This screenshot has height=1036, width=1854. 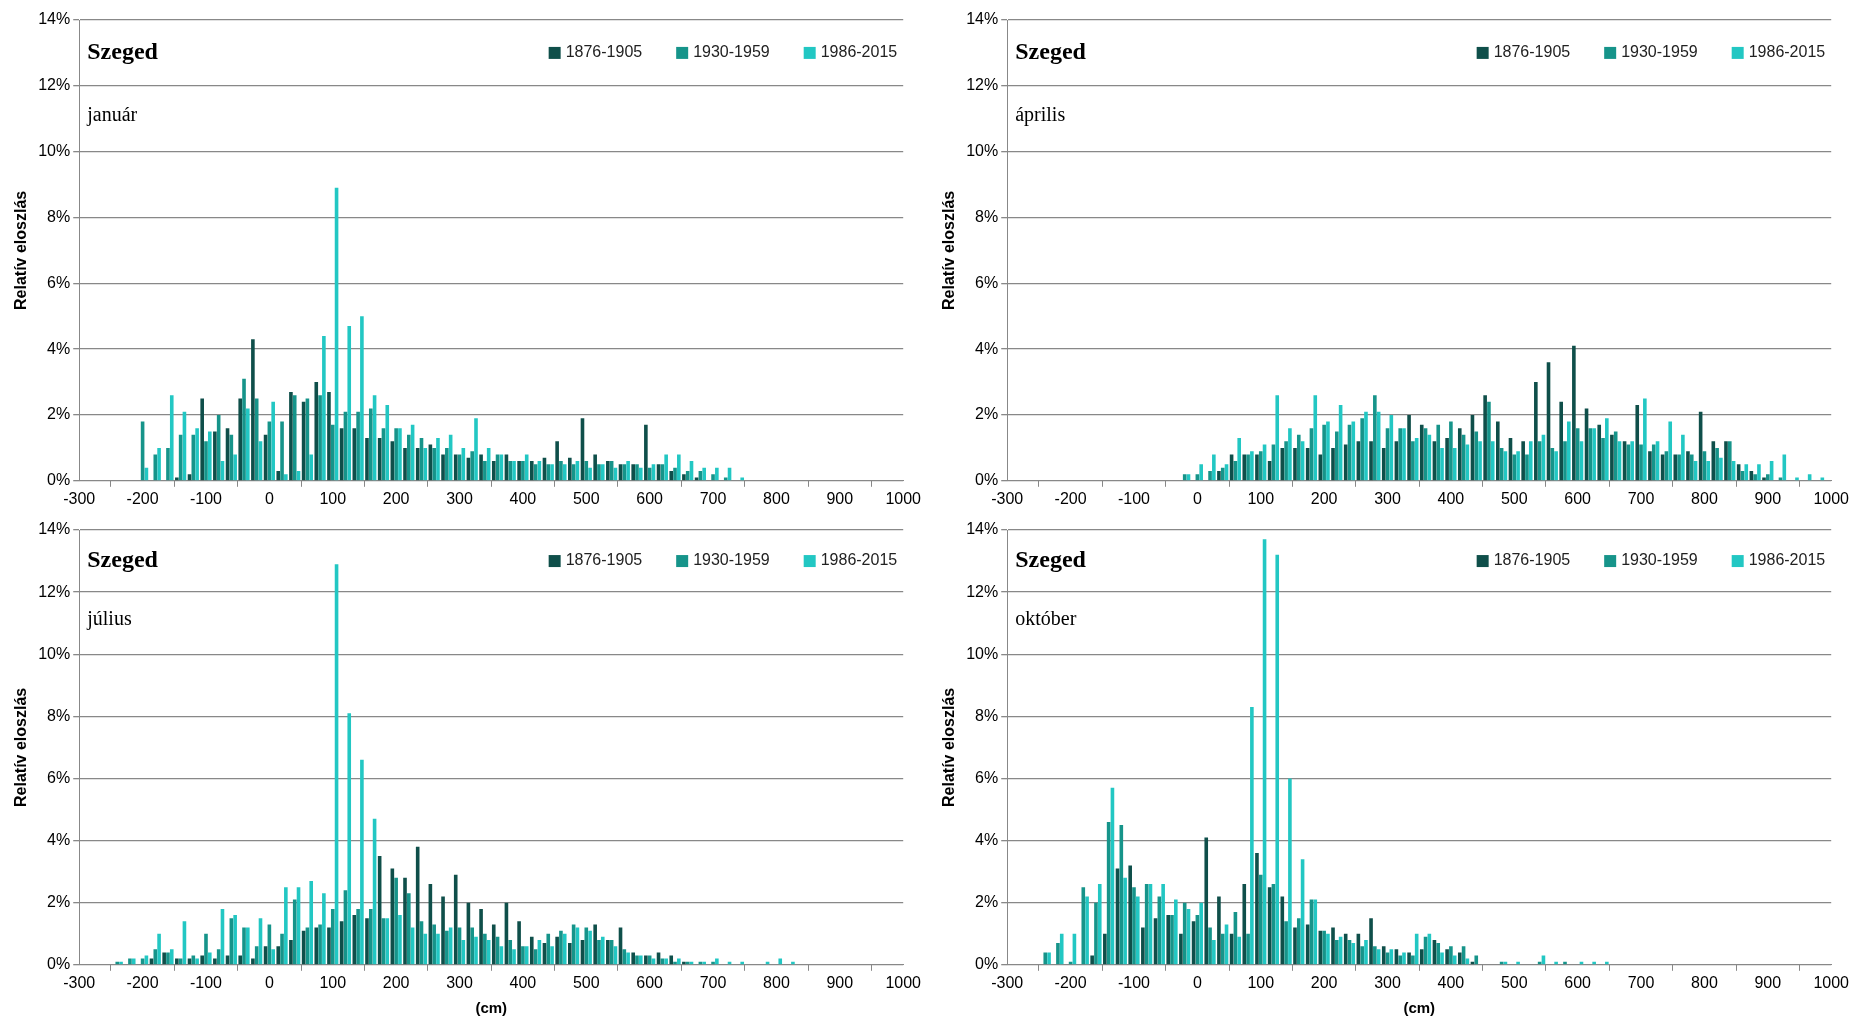 I want to click on x-tick-label: 400, so click(x=523, y=982).